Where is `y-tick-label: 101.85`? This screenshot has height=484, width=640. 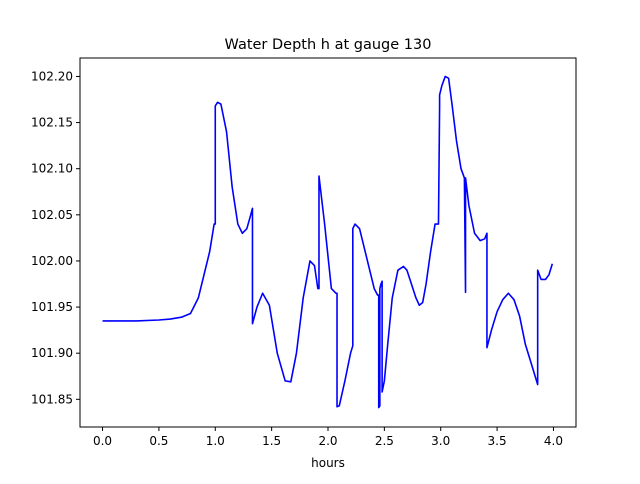 y-tick-label: 101.85 is located at coordinates (52, 399).